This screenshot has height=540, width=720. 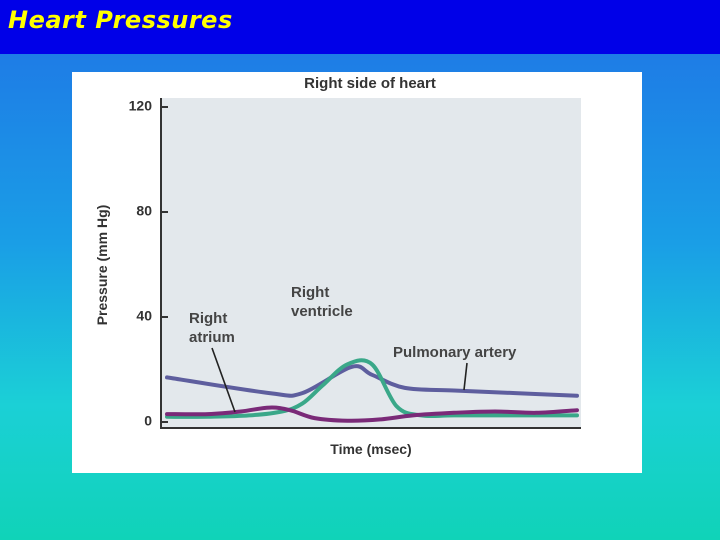 I want to click on pulmonary-artery-pointer, so click(x=465, y=376).